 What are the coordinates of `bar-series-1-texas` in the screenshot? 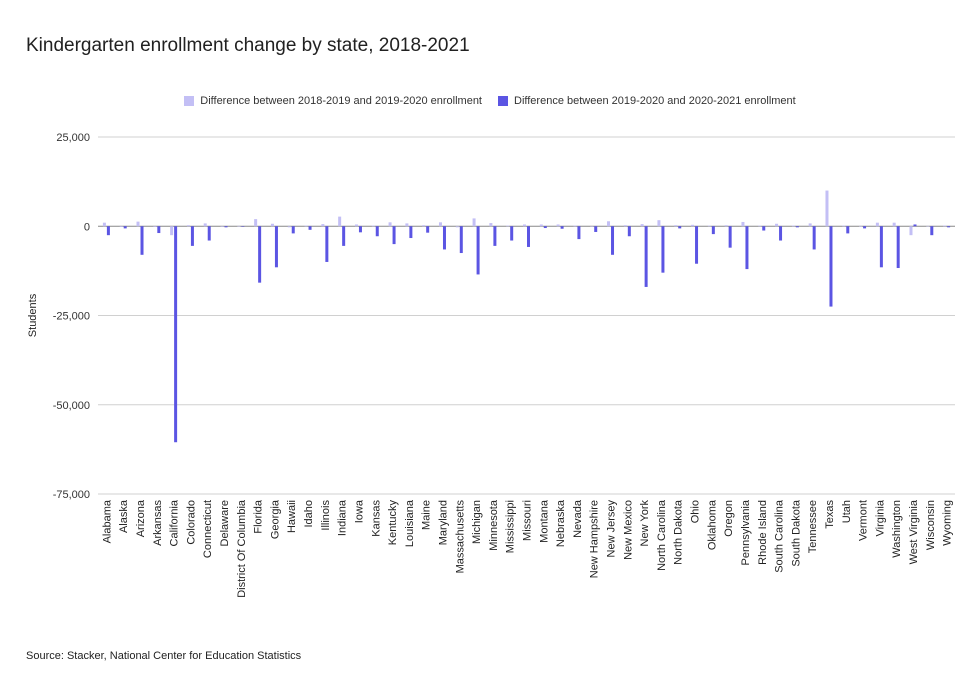 It's located at (827, 208).